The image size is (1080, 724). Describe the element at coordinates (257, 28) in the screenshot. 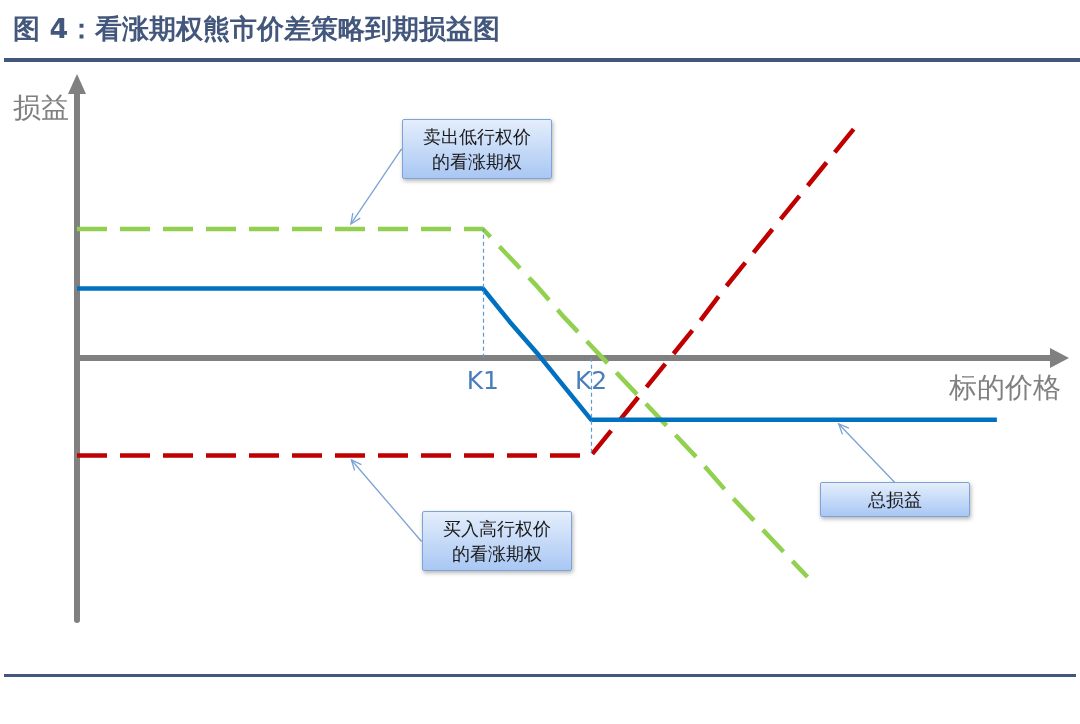

I see `chart-title: 图 4：看涨期权熊市价差策略到期损益图` at that location.